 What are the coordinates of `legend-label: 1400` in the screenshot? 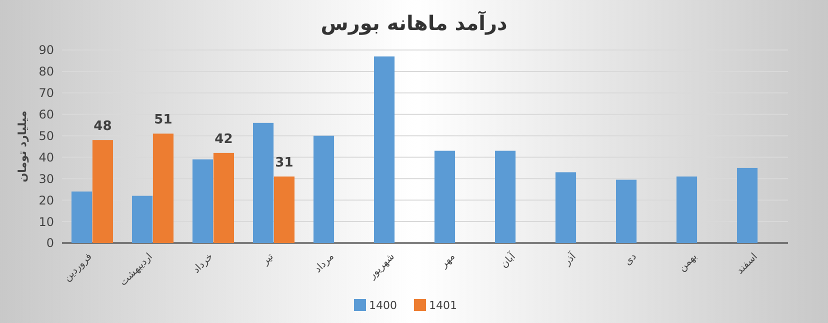 It's located at (383, 305).